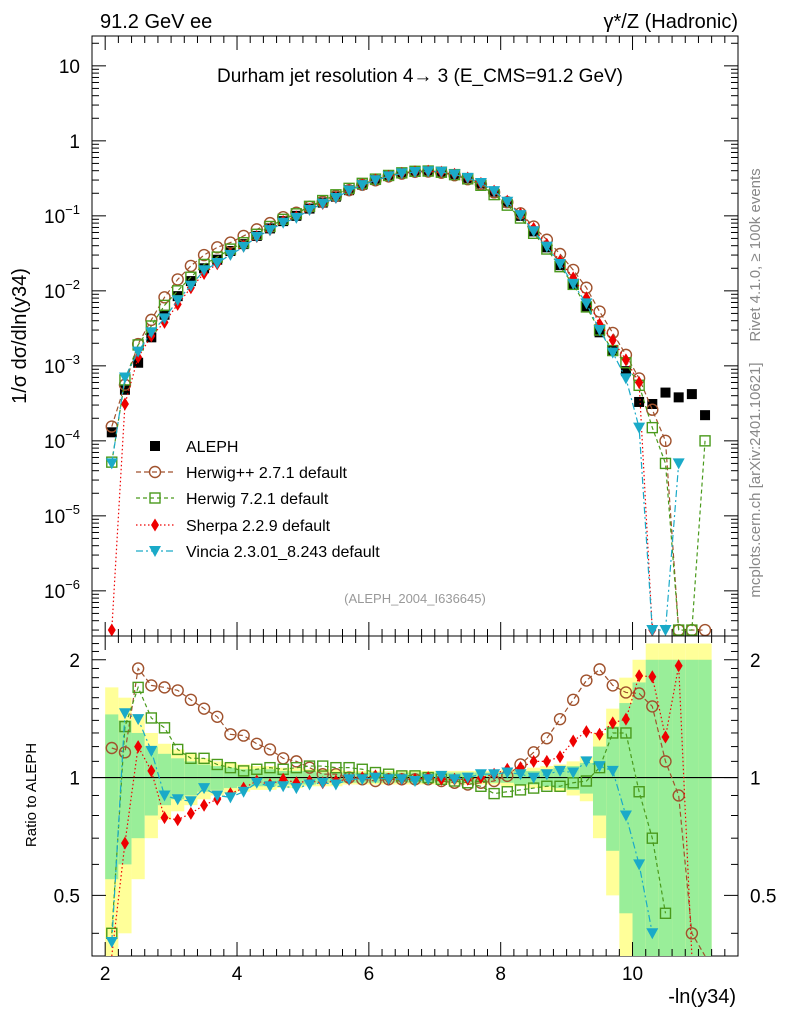 Image resolution: width=786 pixels, height=1024 pixels. Describe the element at coordinates (755, 779) in the screenshot. I see `ratio-tick-label-right: 1` at that location.